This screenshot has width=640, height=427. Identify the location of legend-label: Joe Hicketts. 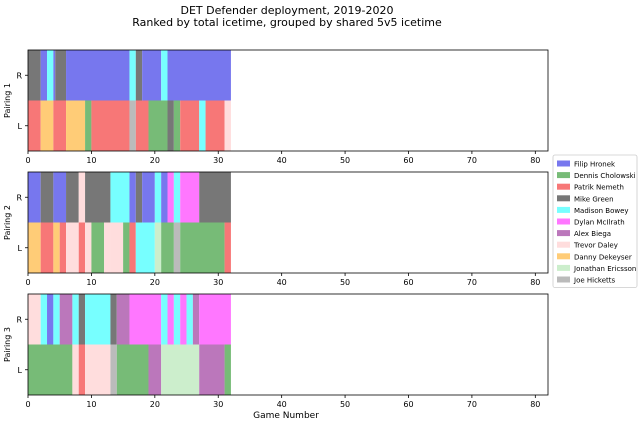
(594, 281).